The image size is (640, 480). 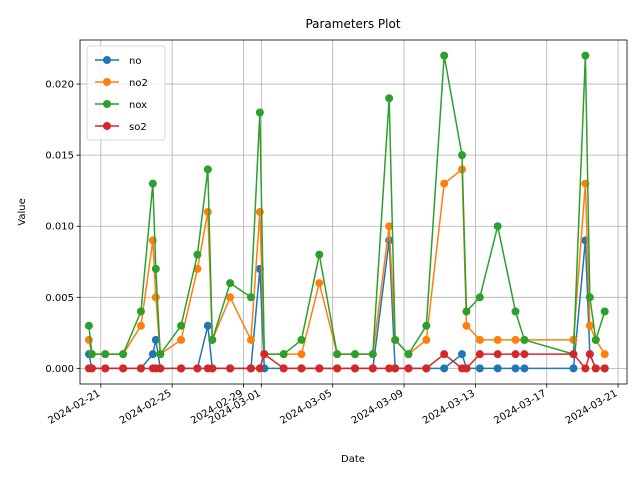 What do you see at coordinates (352, 24) in the screenshot?
I see `chart-title: Parameters Plot` at bounding box center [352, 24].